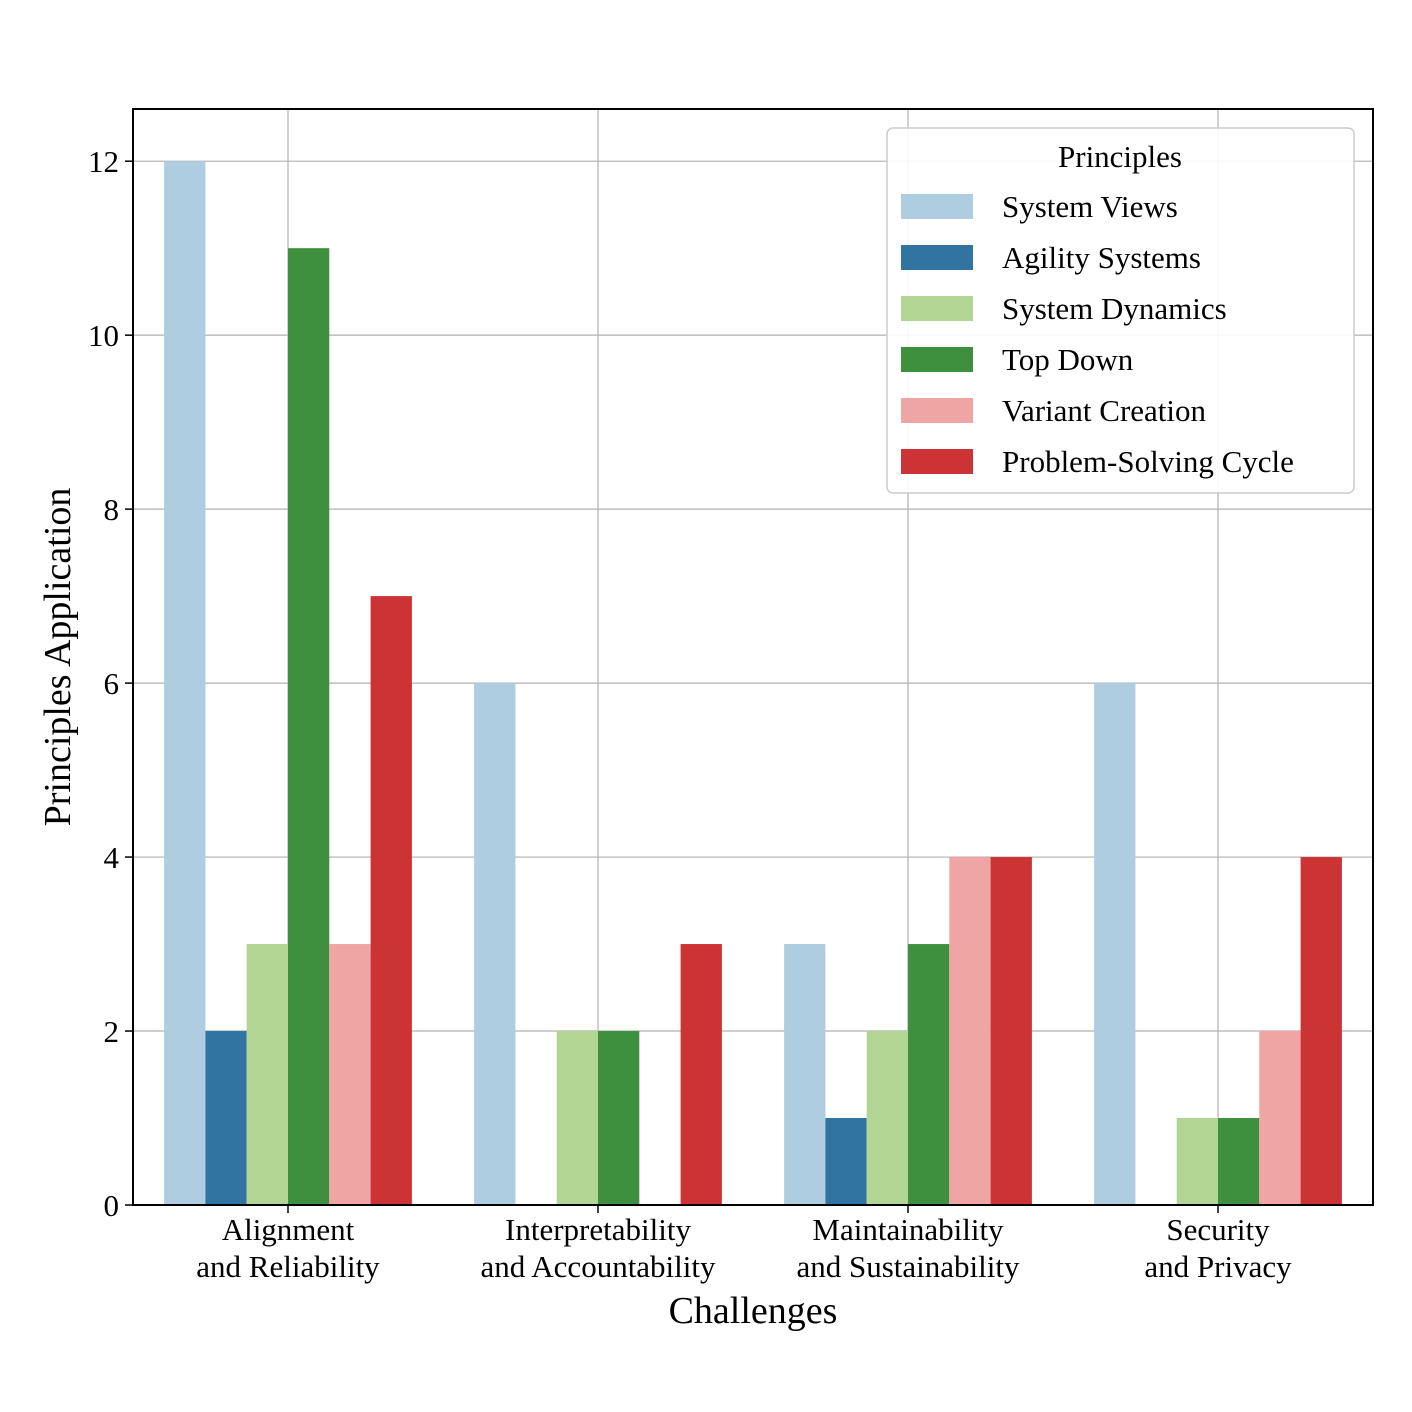  What do you see at coordinates (112, 857) in the screenshot?
I see `y-tick-label: 4` at bounding box center [112, 857].